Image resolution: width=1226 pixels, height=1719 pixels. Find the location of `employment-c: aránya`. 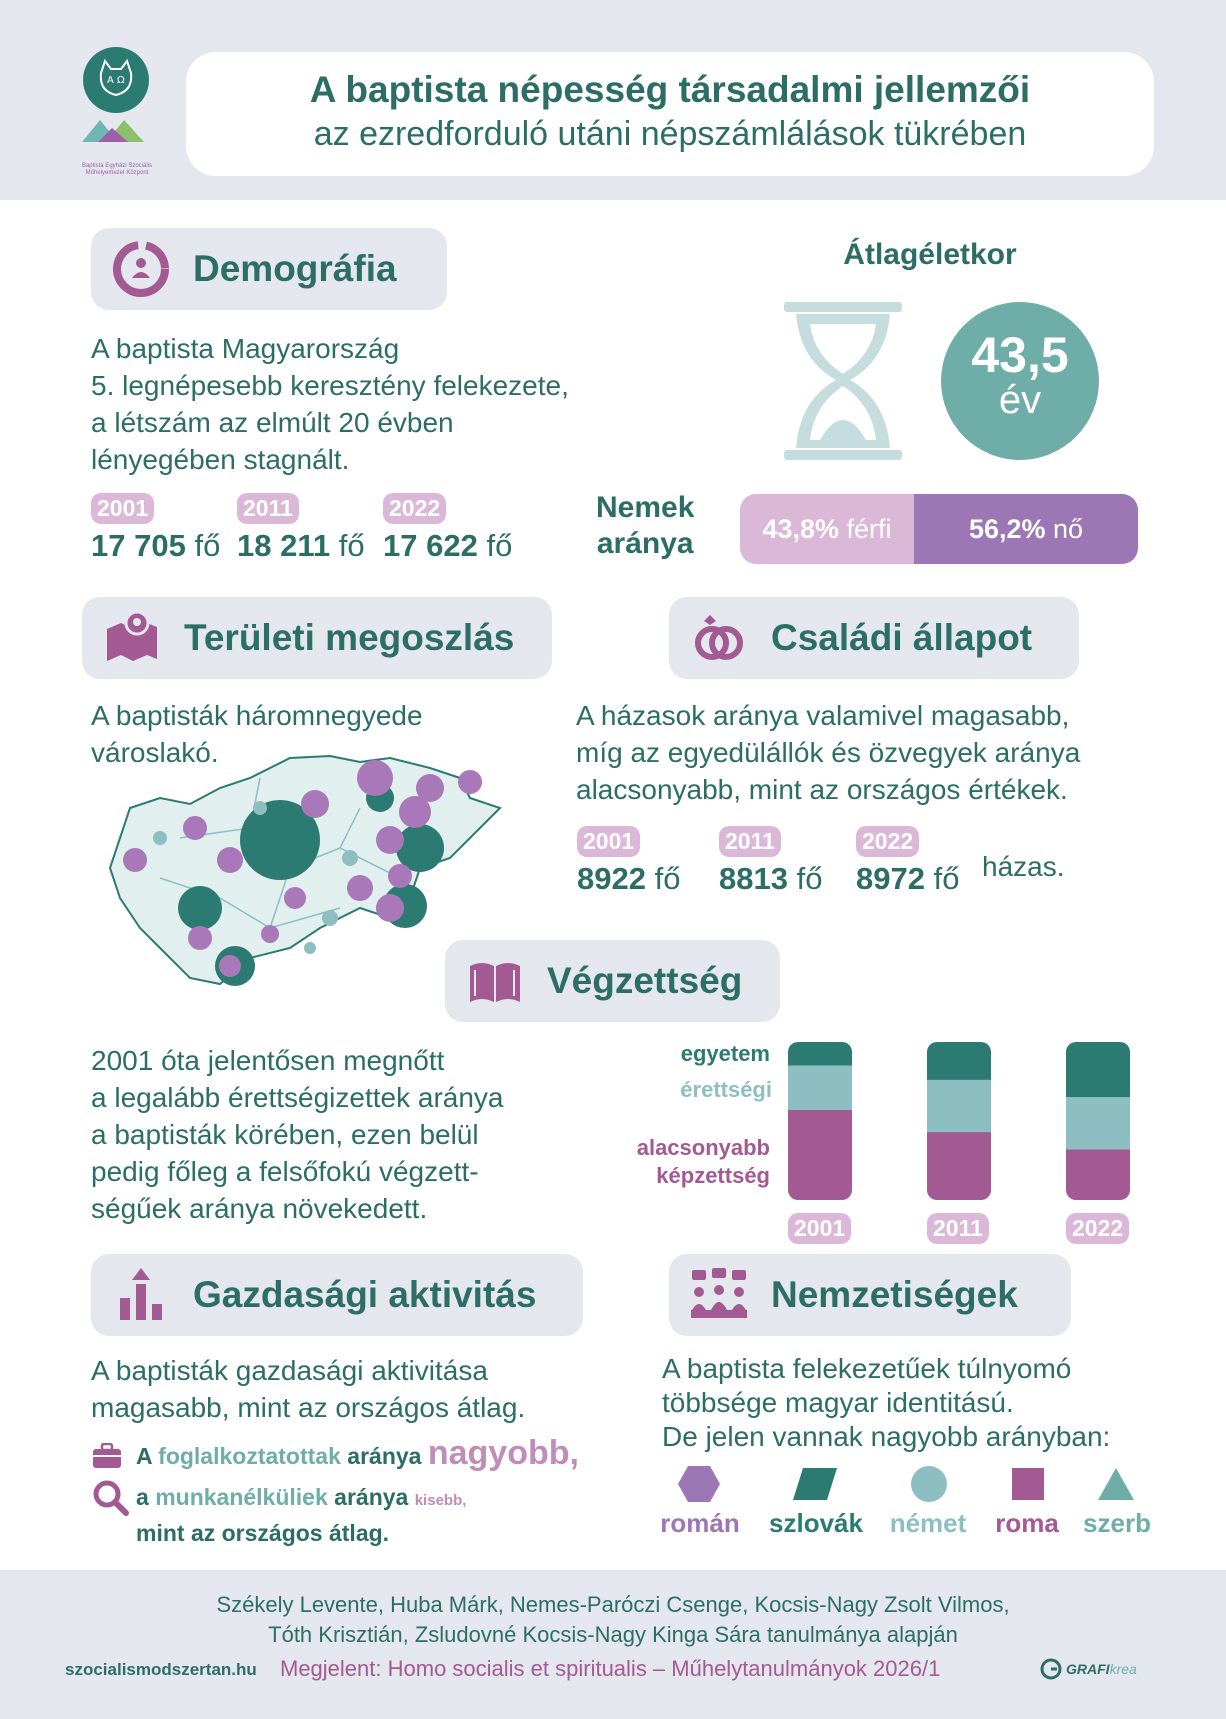

employment-c: aránya is located at coordinates (384, 1456).